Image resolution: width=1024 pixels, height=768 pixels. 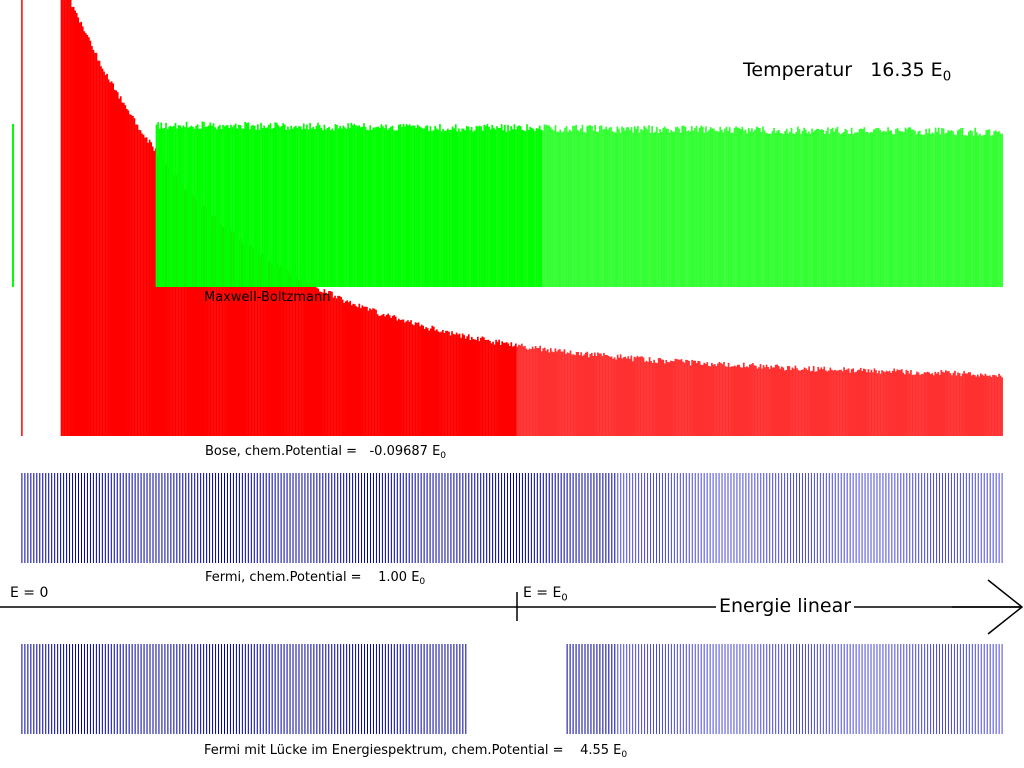 What do you see at coordinates (267, 297) in the screenshot?
I see `maxwell-boltzmann-label: Maxwell-Boltzmann` at bounding box center [267, 297].